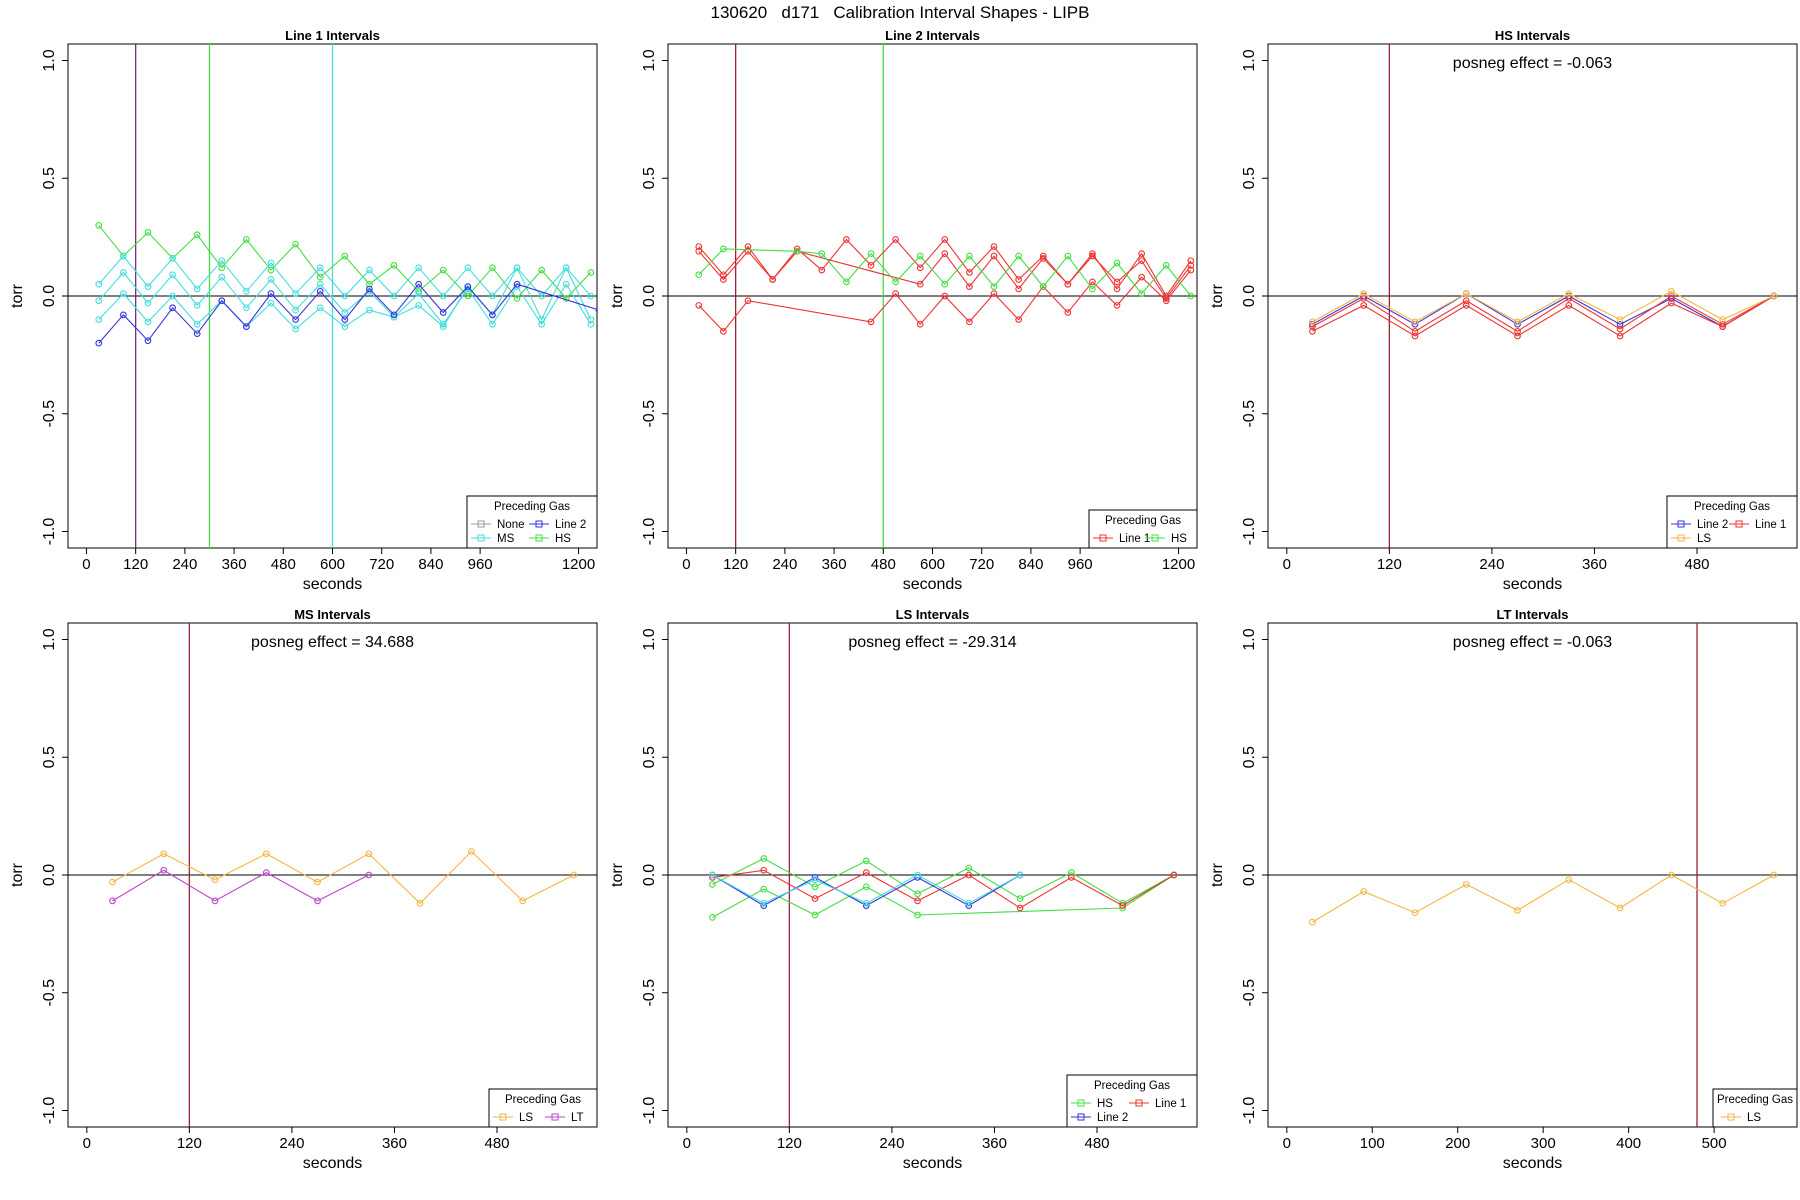 The height and width of the screenshot is (1200, 1800). I want to click on legend: Preceding Gas None Line 2 MS HS, so click(532, 522).